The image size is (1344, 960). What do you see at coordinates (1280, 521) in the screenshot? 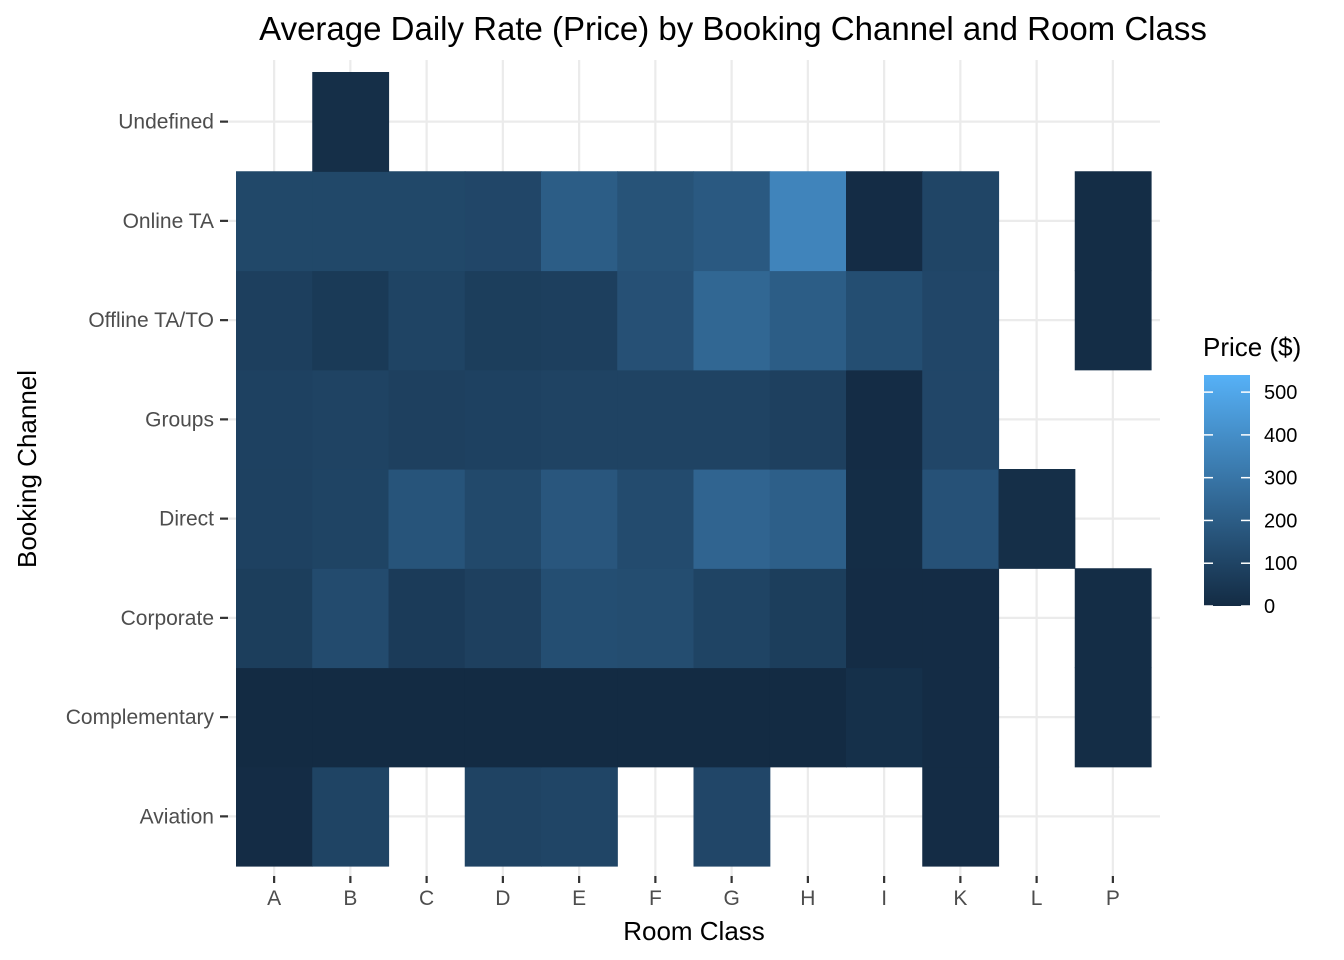
I see `legend-tick-label: 200` at bounding box center [1280, 521].